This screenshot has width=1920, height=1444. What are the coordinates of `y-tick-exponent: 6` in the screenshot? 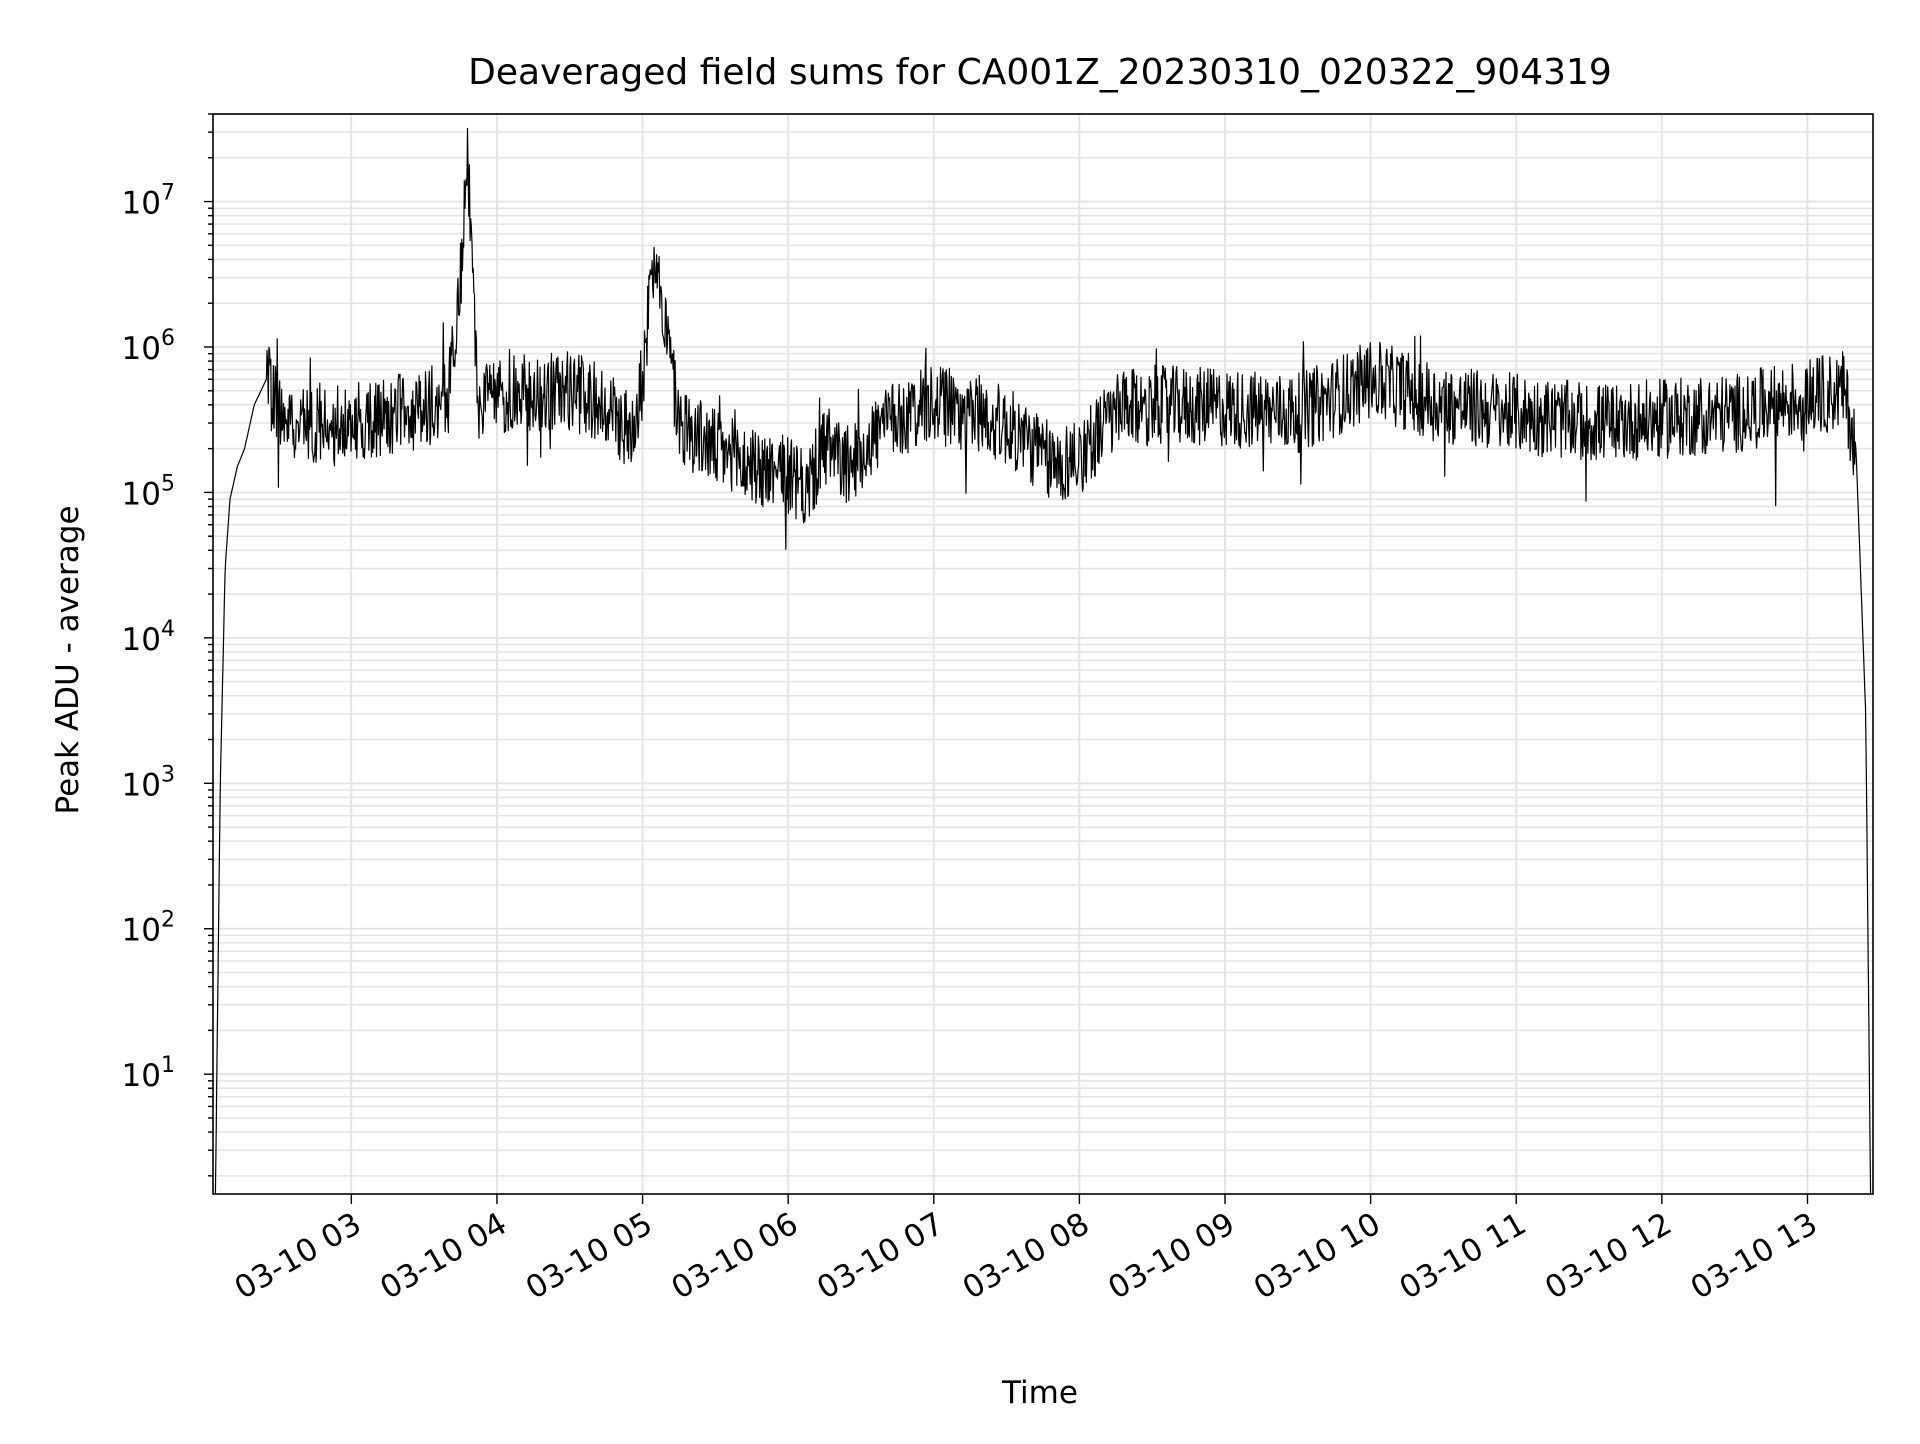 It's located at (168, 338).